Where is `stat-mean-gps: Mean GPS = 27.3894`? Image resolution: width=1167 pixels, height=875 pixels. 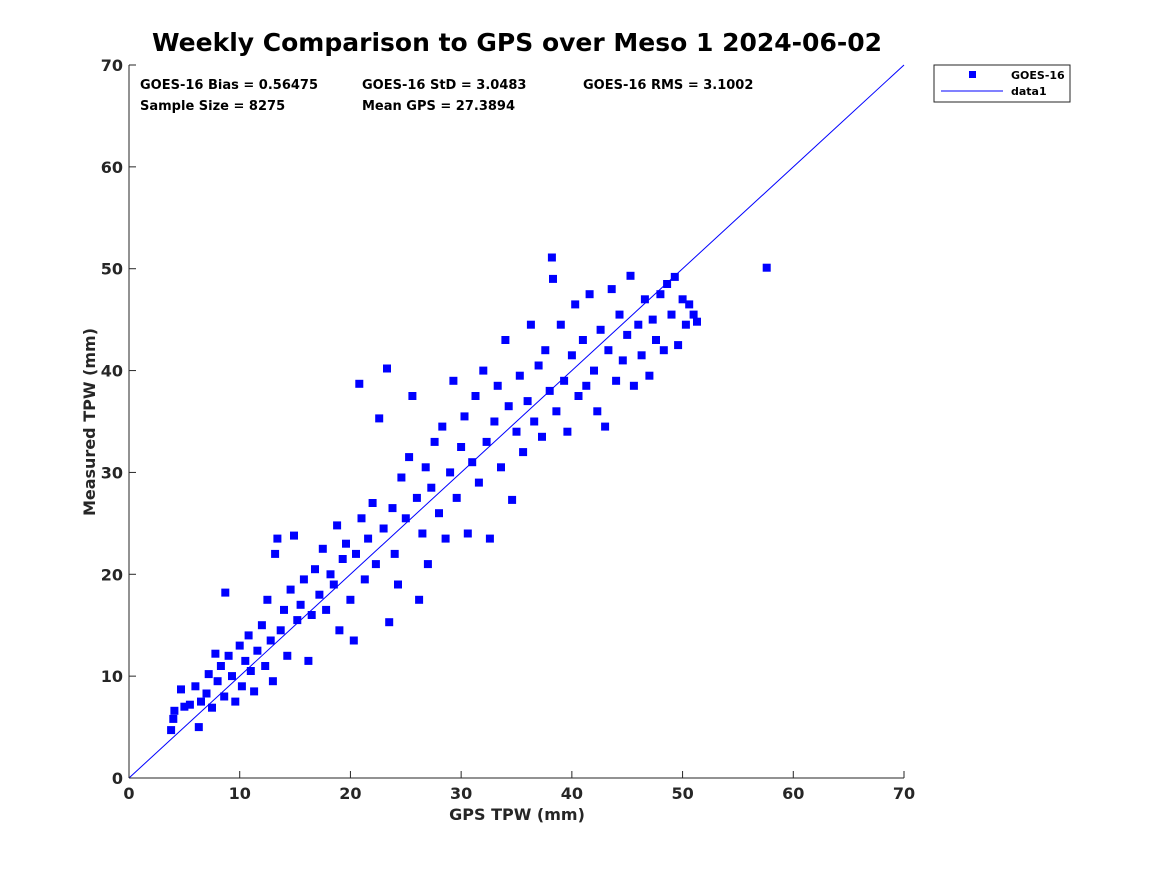 stat-mean-gps: Mean GPS = 27.3894 is located at coordinates (438, 106).